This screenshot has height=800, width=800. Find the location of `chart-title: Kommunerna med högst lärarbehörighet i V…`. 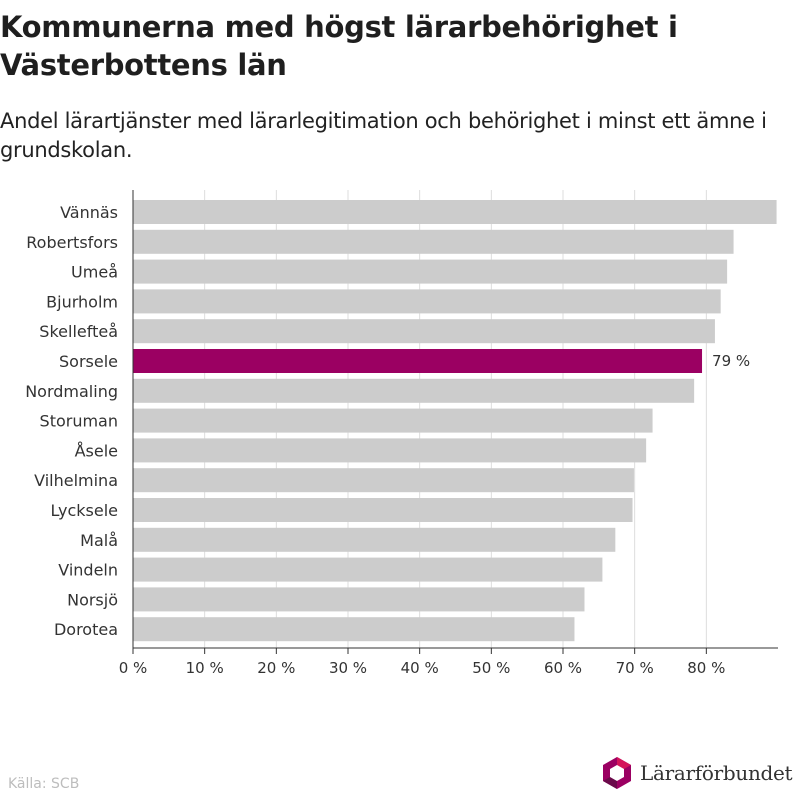

chart-title: Kommunerna med högst lärarbehörighet i V… is located at coordinates (339, 46).